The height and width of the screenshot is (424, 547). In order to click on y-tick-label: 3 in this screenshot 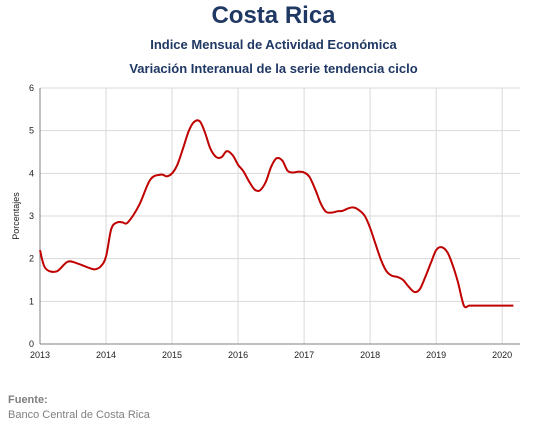, I will do `click(31, 216)`.